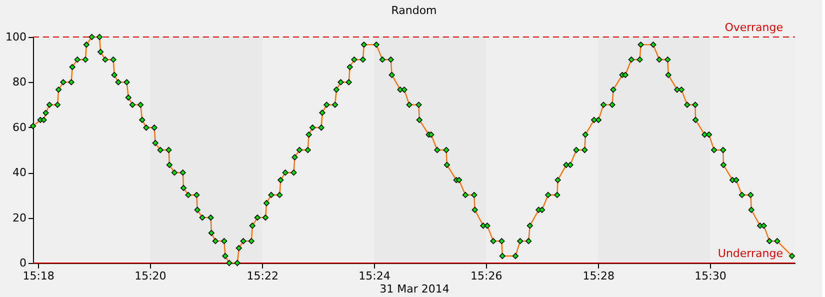 This screenshot has width=825, height=297. What do you see at coordinates (19, 82) in the screenshot?
I see `y-tick-label: 80` at bounding box center [19, 82].